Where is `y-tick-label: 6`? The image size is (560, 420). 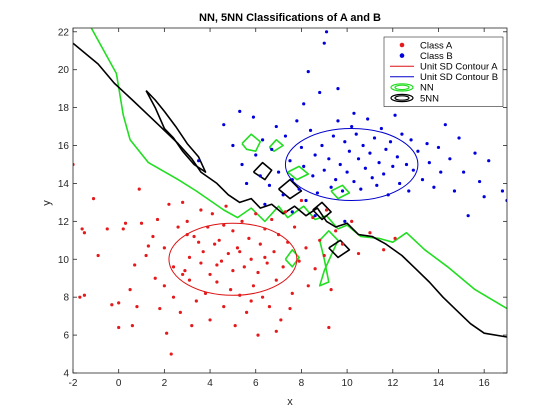
y-tick-label: 6 is located at coordinates (66, 336).